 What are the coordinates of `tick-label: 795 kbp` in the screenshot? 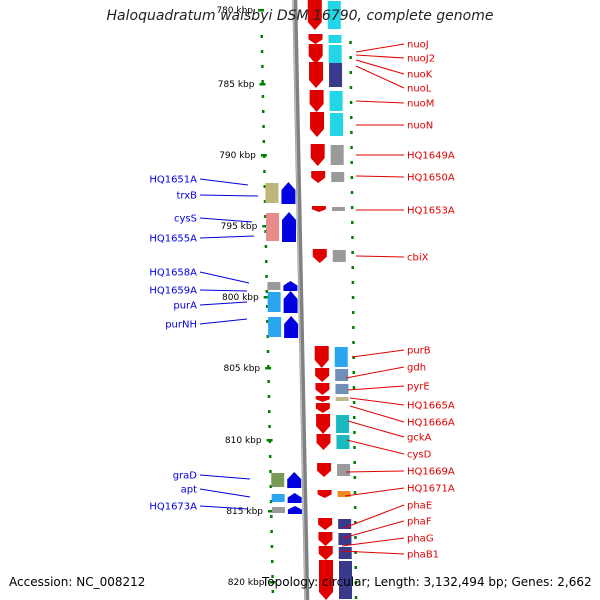 It's located at (239, 227).